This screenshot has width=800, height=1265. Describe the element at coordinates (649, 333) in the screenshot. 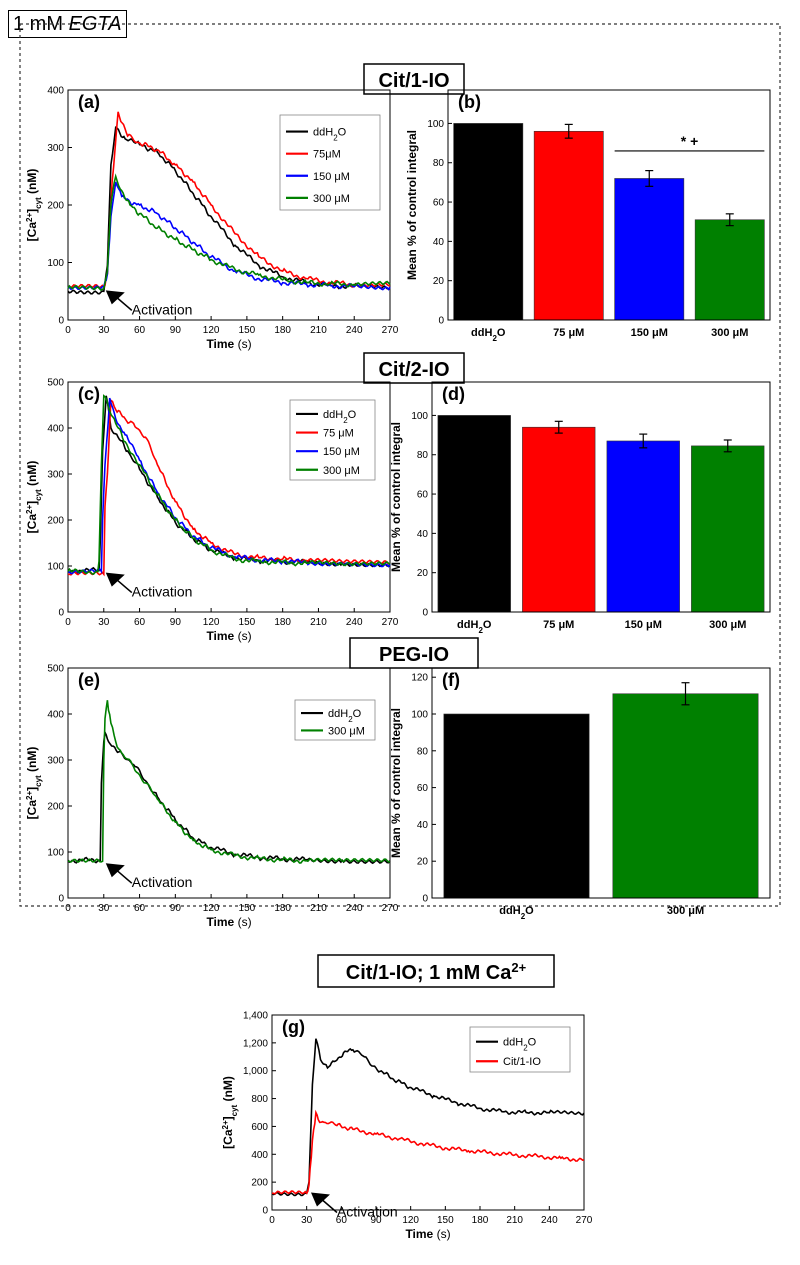

I see `category-label: 150 μM` at that location.